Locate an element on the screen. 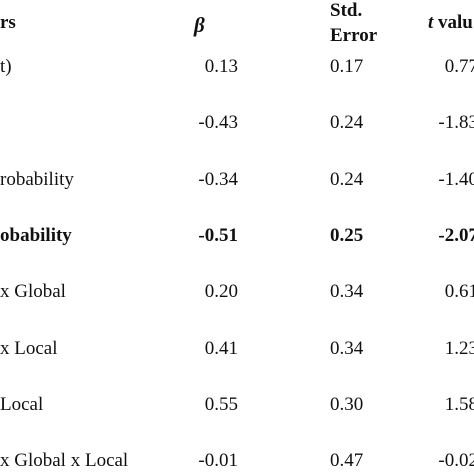  beta-value: 0.13 is located at coordinates (221, 66).